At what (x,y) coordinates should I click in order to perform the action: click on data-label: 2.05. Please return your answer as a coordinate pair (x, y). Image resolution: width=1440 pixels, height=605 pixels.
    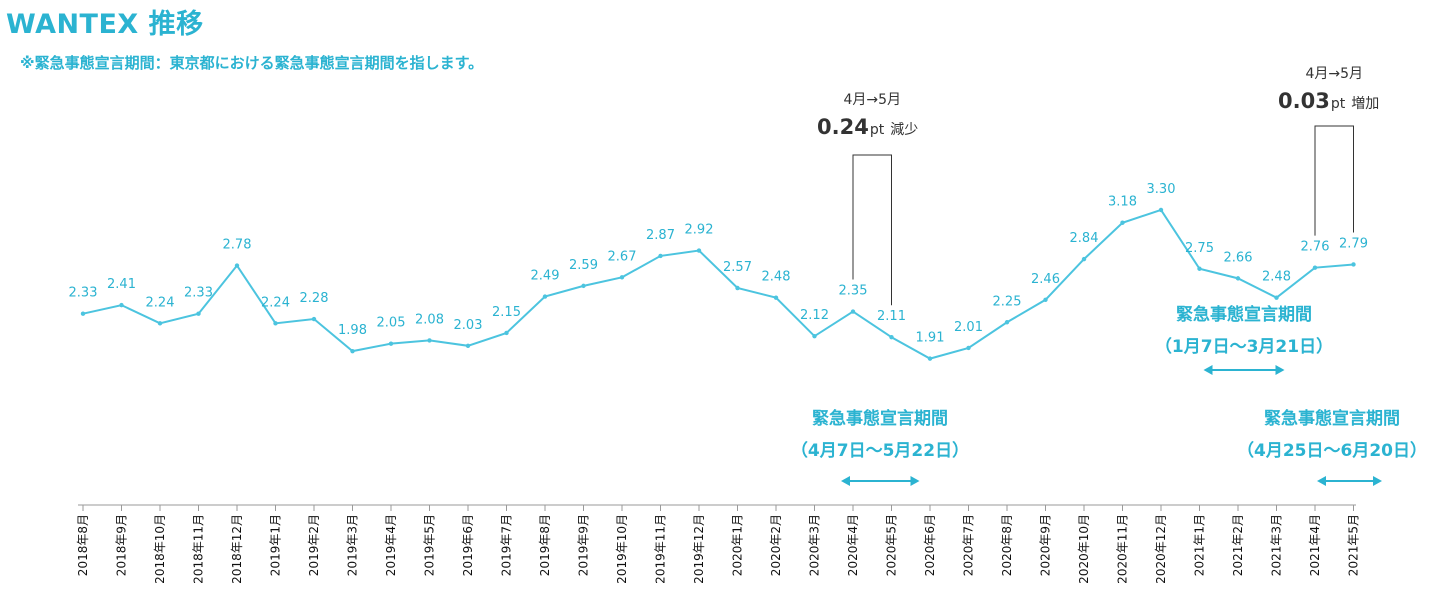
    Looking at the image, I should click on (391, 323).